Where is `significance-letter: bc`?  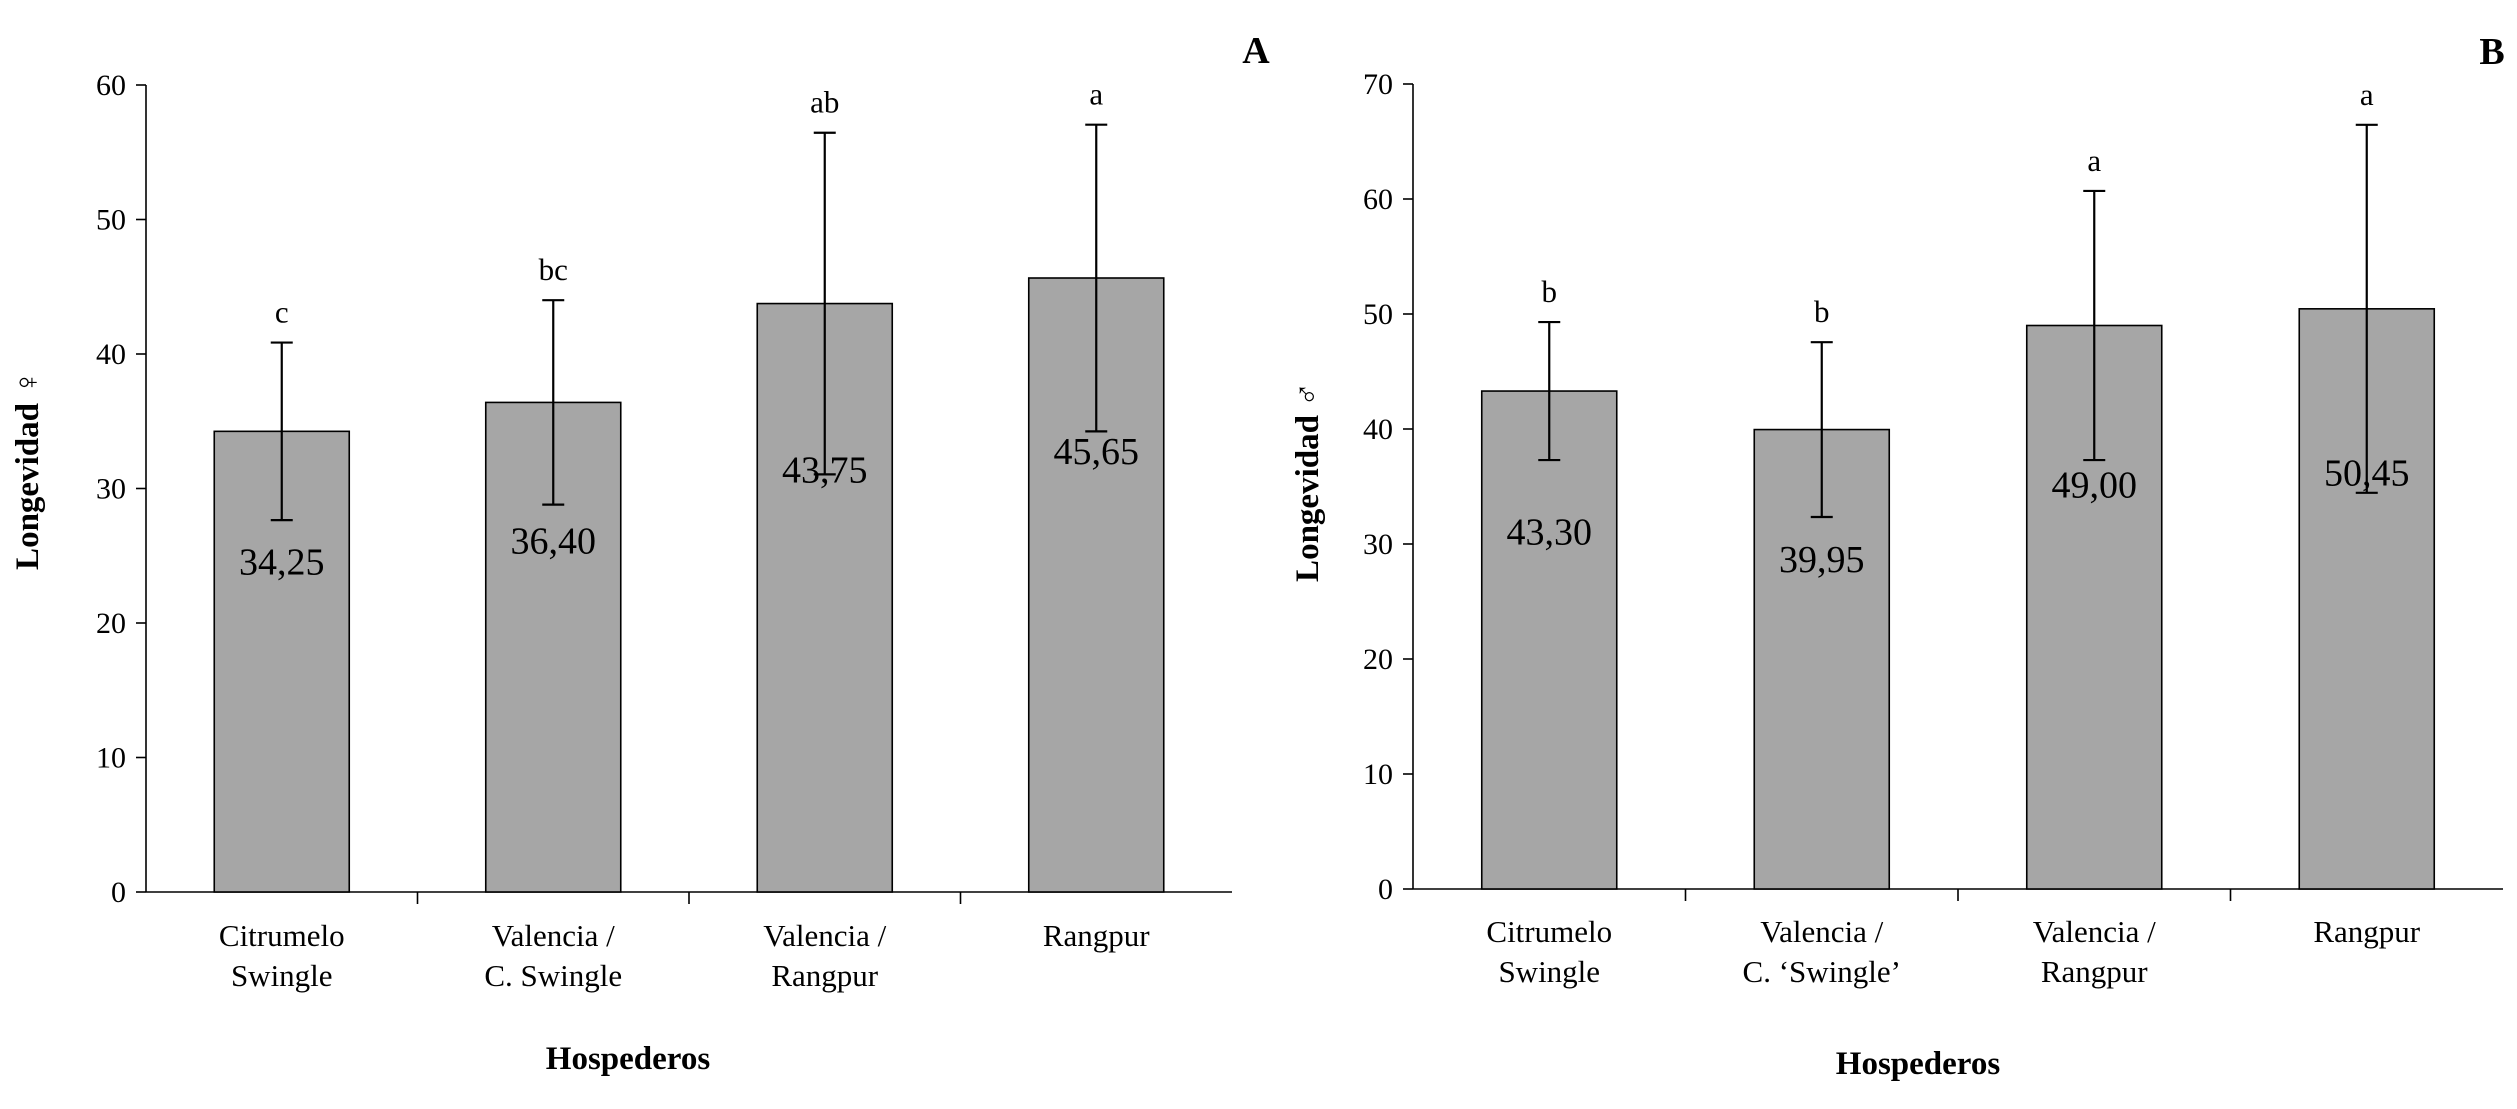
significance-letter: bc is located at coordinates (553, 269).